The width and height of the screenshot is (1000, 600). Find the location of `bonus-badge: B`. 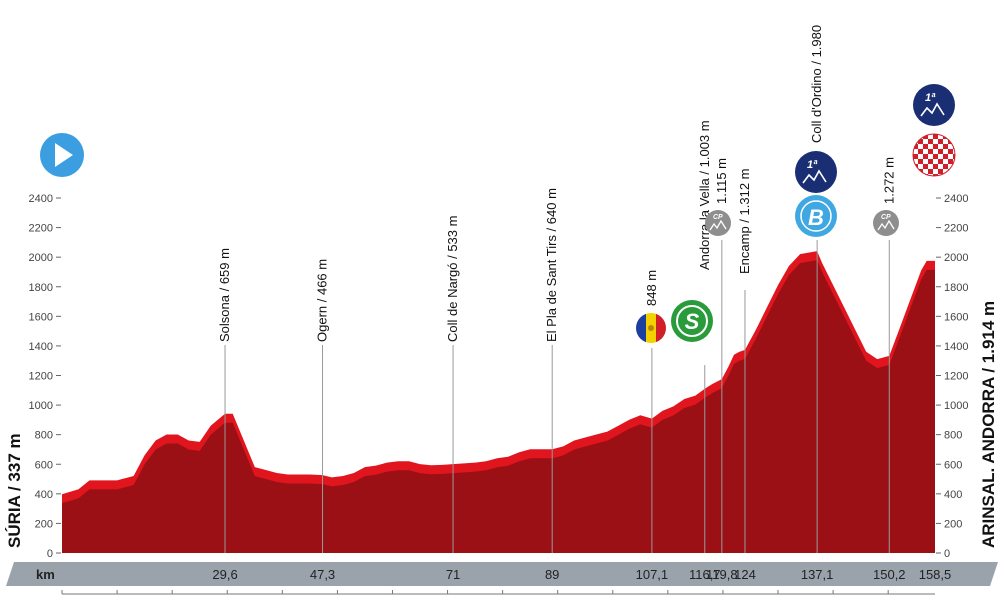

bonus-badge: B is located at coordinates (816, 216).